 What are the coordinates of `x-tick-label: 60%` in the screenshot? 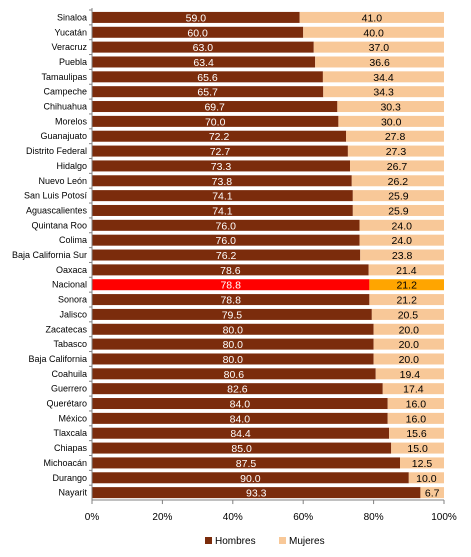 It's located at (303, 517).